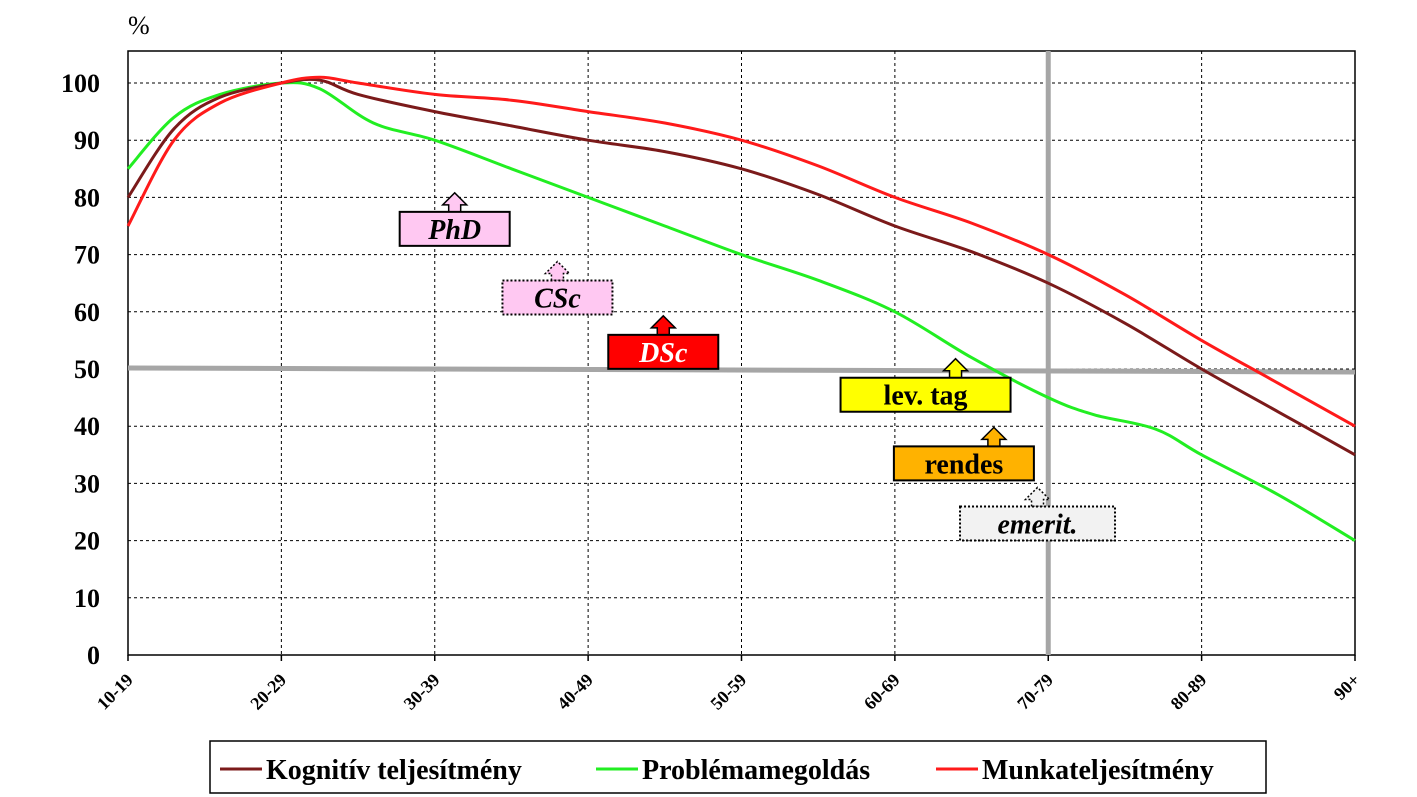 The image size is (1417, 797). Describe the element at coordinates (87, 483) in the screenshot. I see `y-tick-label: 30` at that location.